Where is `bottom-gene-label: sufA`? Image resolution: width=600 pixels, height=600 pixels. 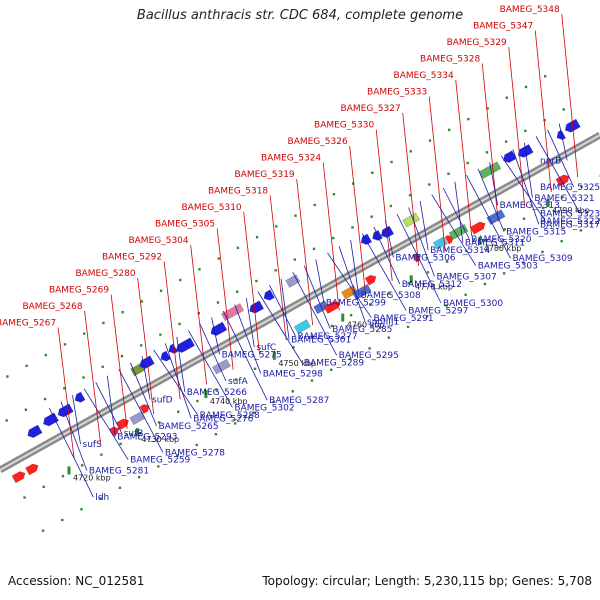 bottom-gene-label: sufA is located at coordinates (238, 382).